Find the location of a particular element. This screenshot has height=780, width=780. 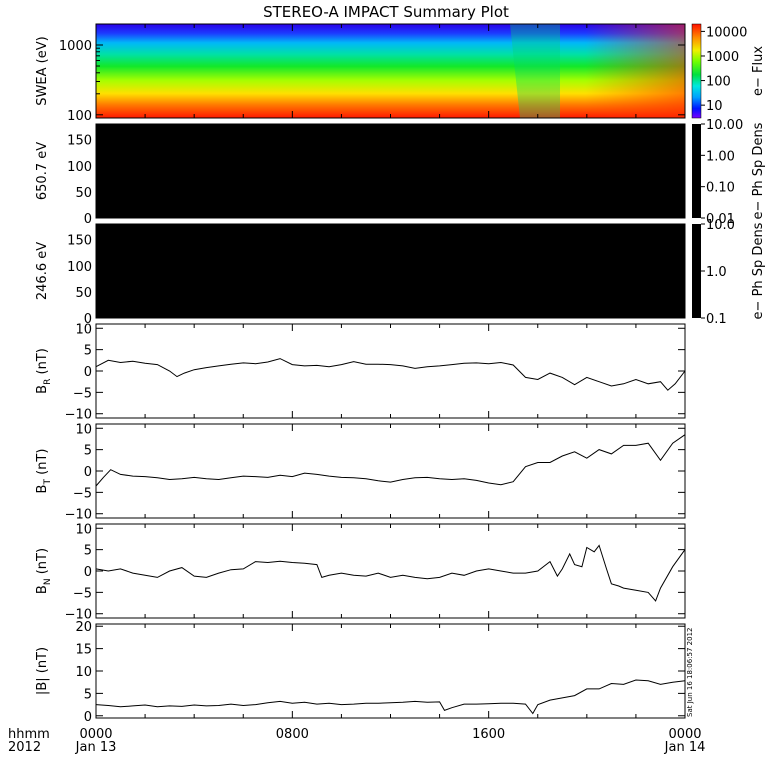

bn-ylabel-sub: N is located at coordinates (48, 581).